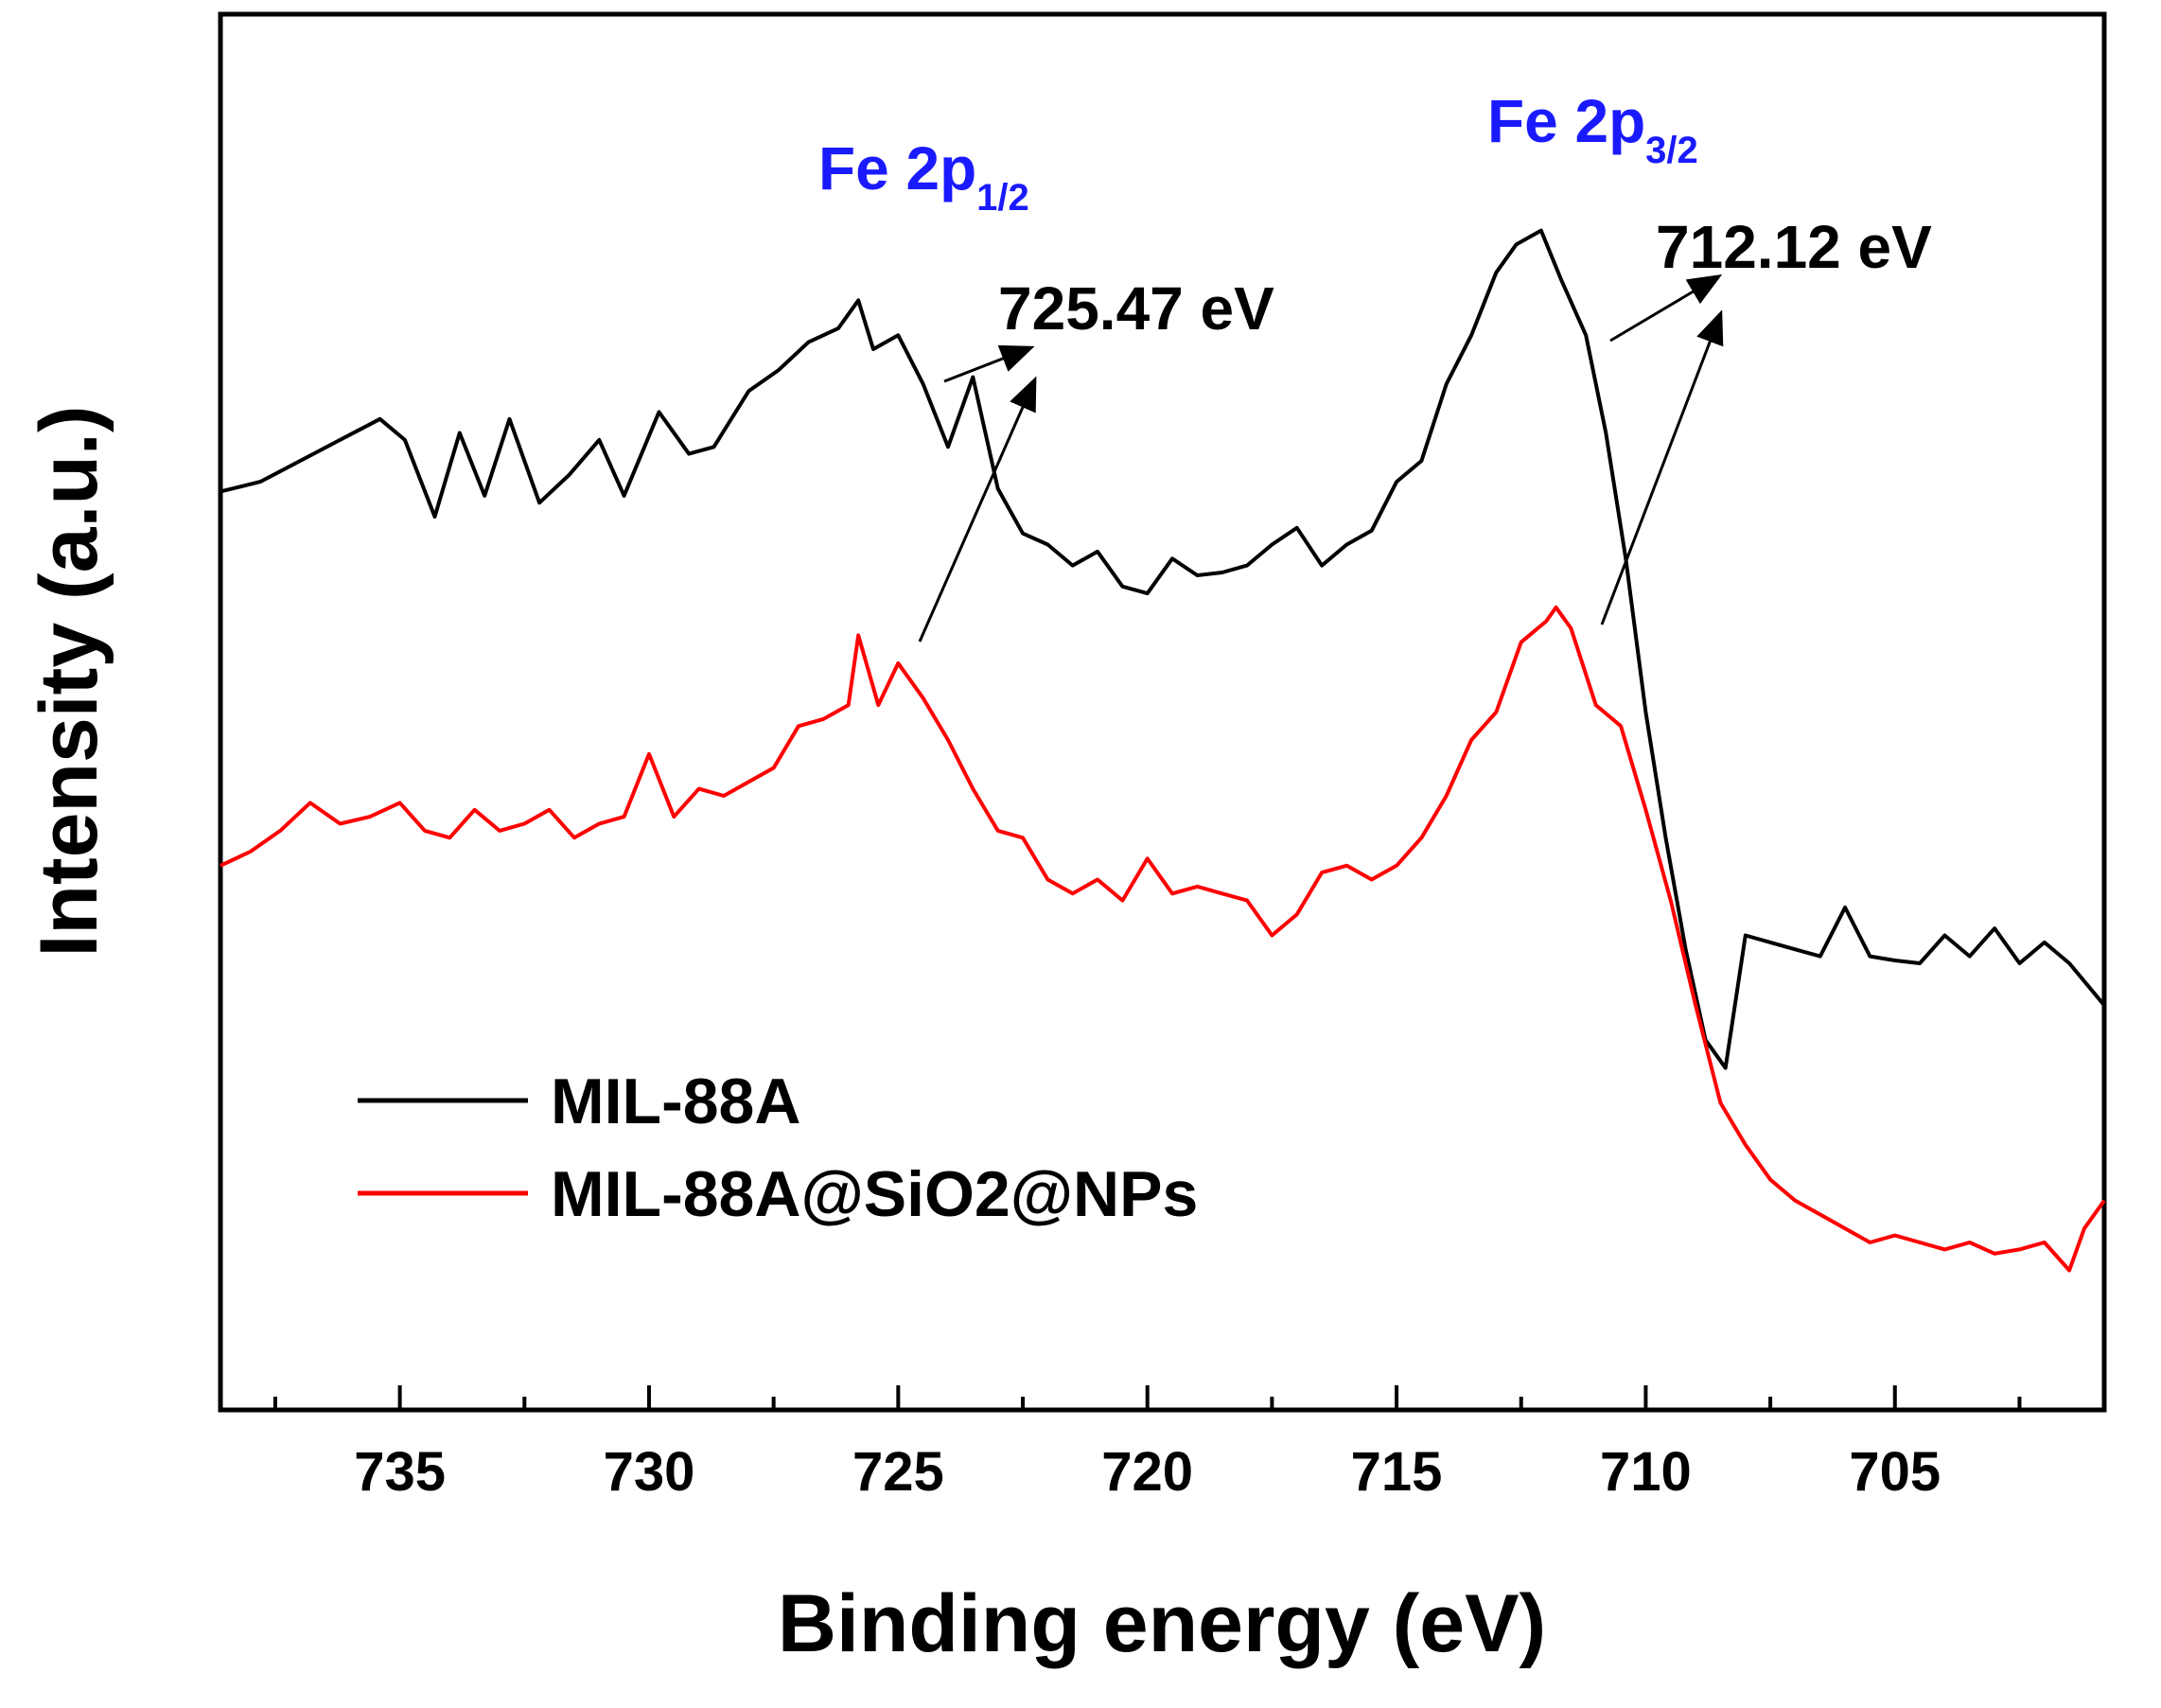  What do you see at coordinates (1002, 198) in the screenshot?
I see `peak-label-fe2p12-sub: 1/2` at bounding box center [1002, 198].